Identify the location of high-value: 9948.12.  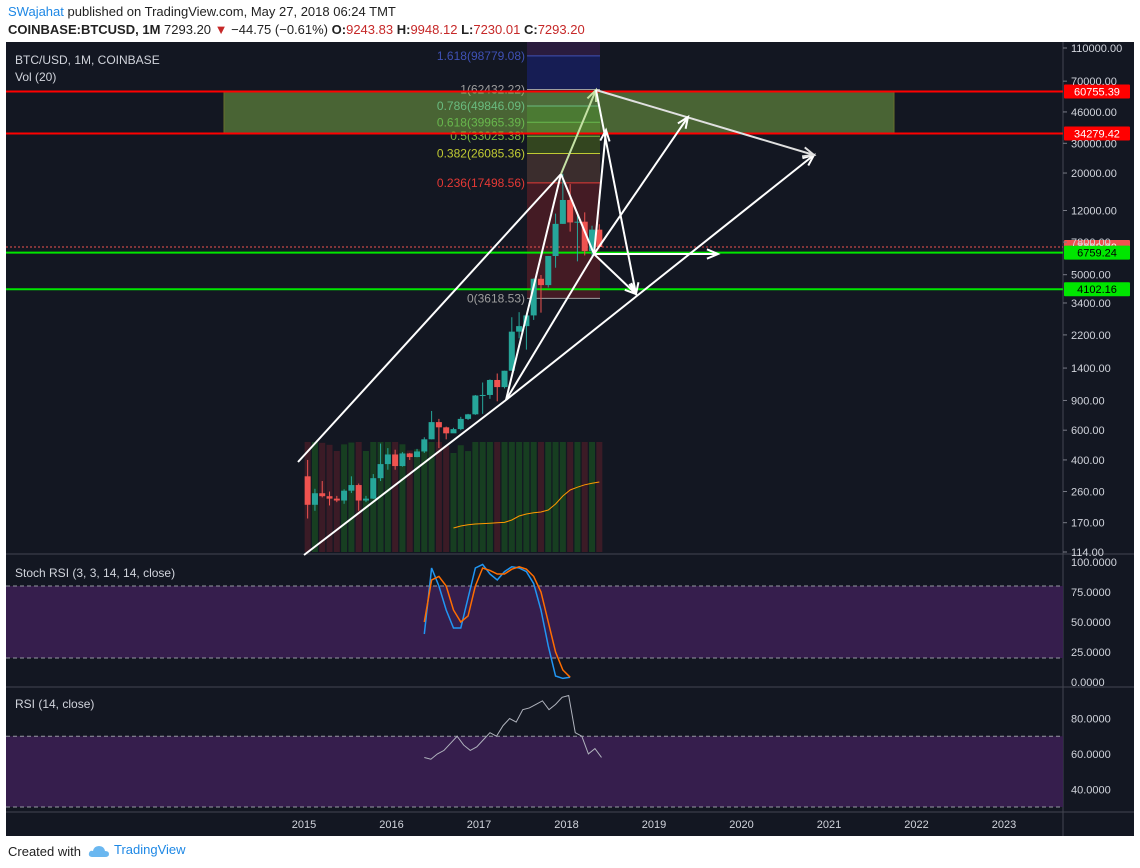
(434, 29).